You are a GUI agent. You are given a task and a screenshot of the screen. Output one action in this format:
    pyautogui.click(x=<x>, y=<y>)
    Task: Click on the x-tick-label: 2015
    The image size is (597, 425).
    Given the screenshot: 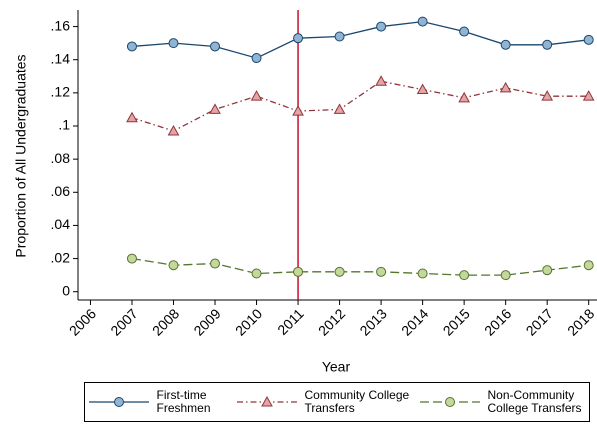 What is the action you would take?
    pyautogui.click(x=456, y=321)
    